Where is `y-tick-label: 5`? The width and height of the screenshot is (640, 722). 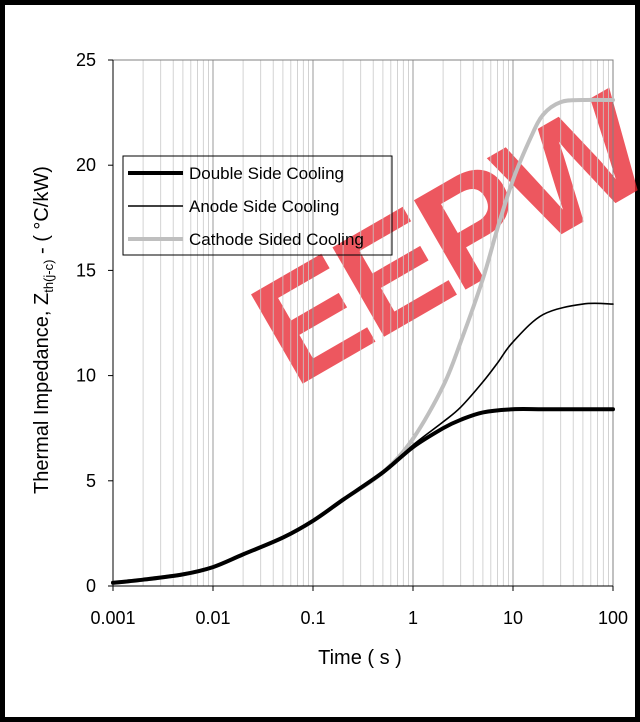
y-tick-label: 5 is located at coordinates (91, 481).